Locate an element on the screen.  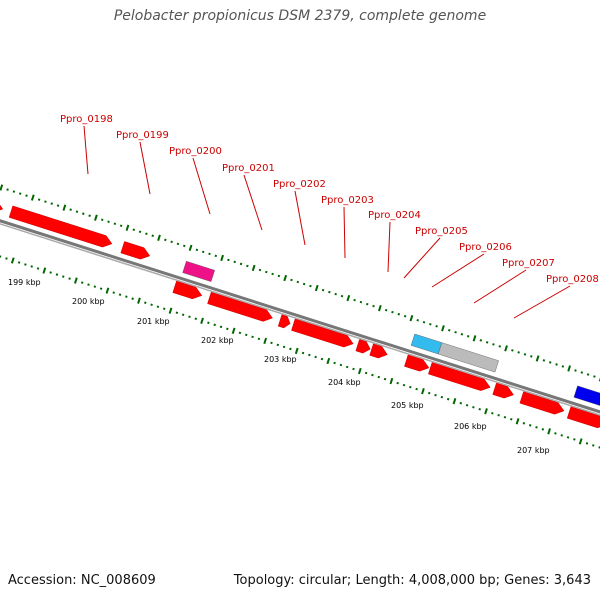
accession-value: NC_008609 is located at coordinates (118, 580).